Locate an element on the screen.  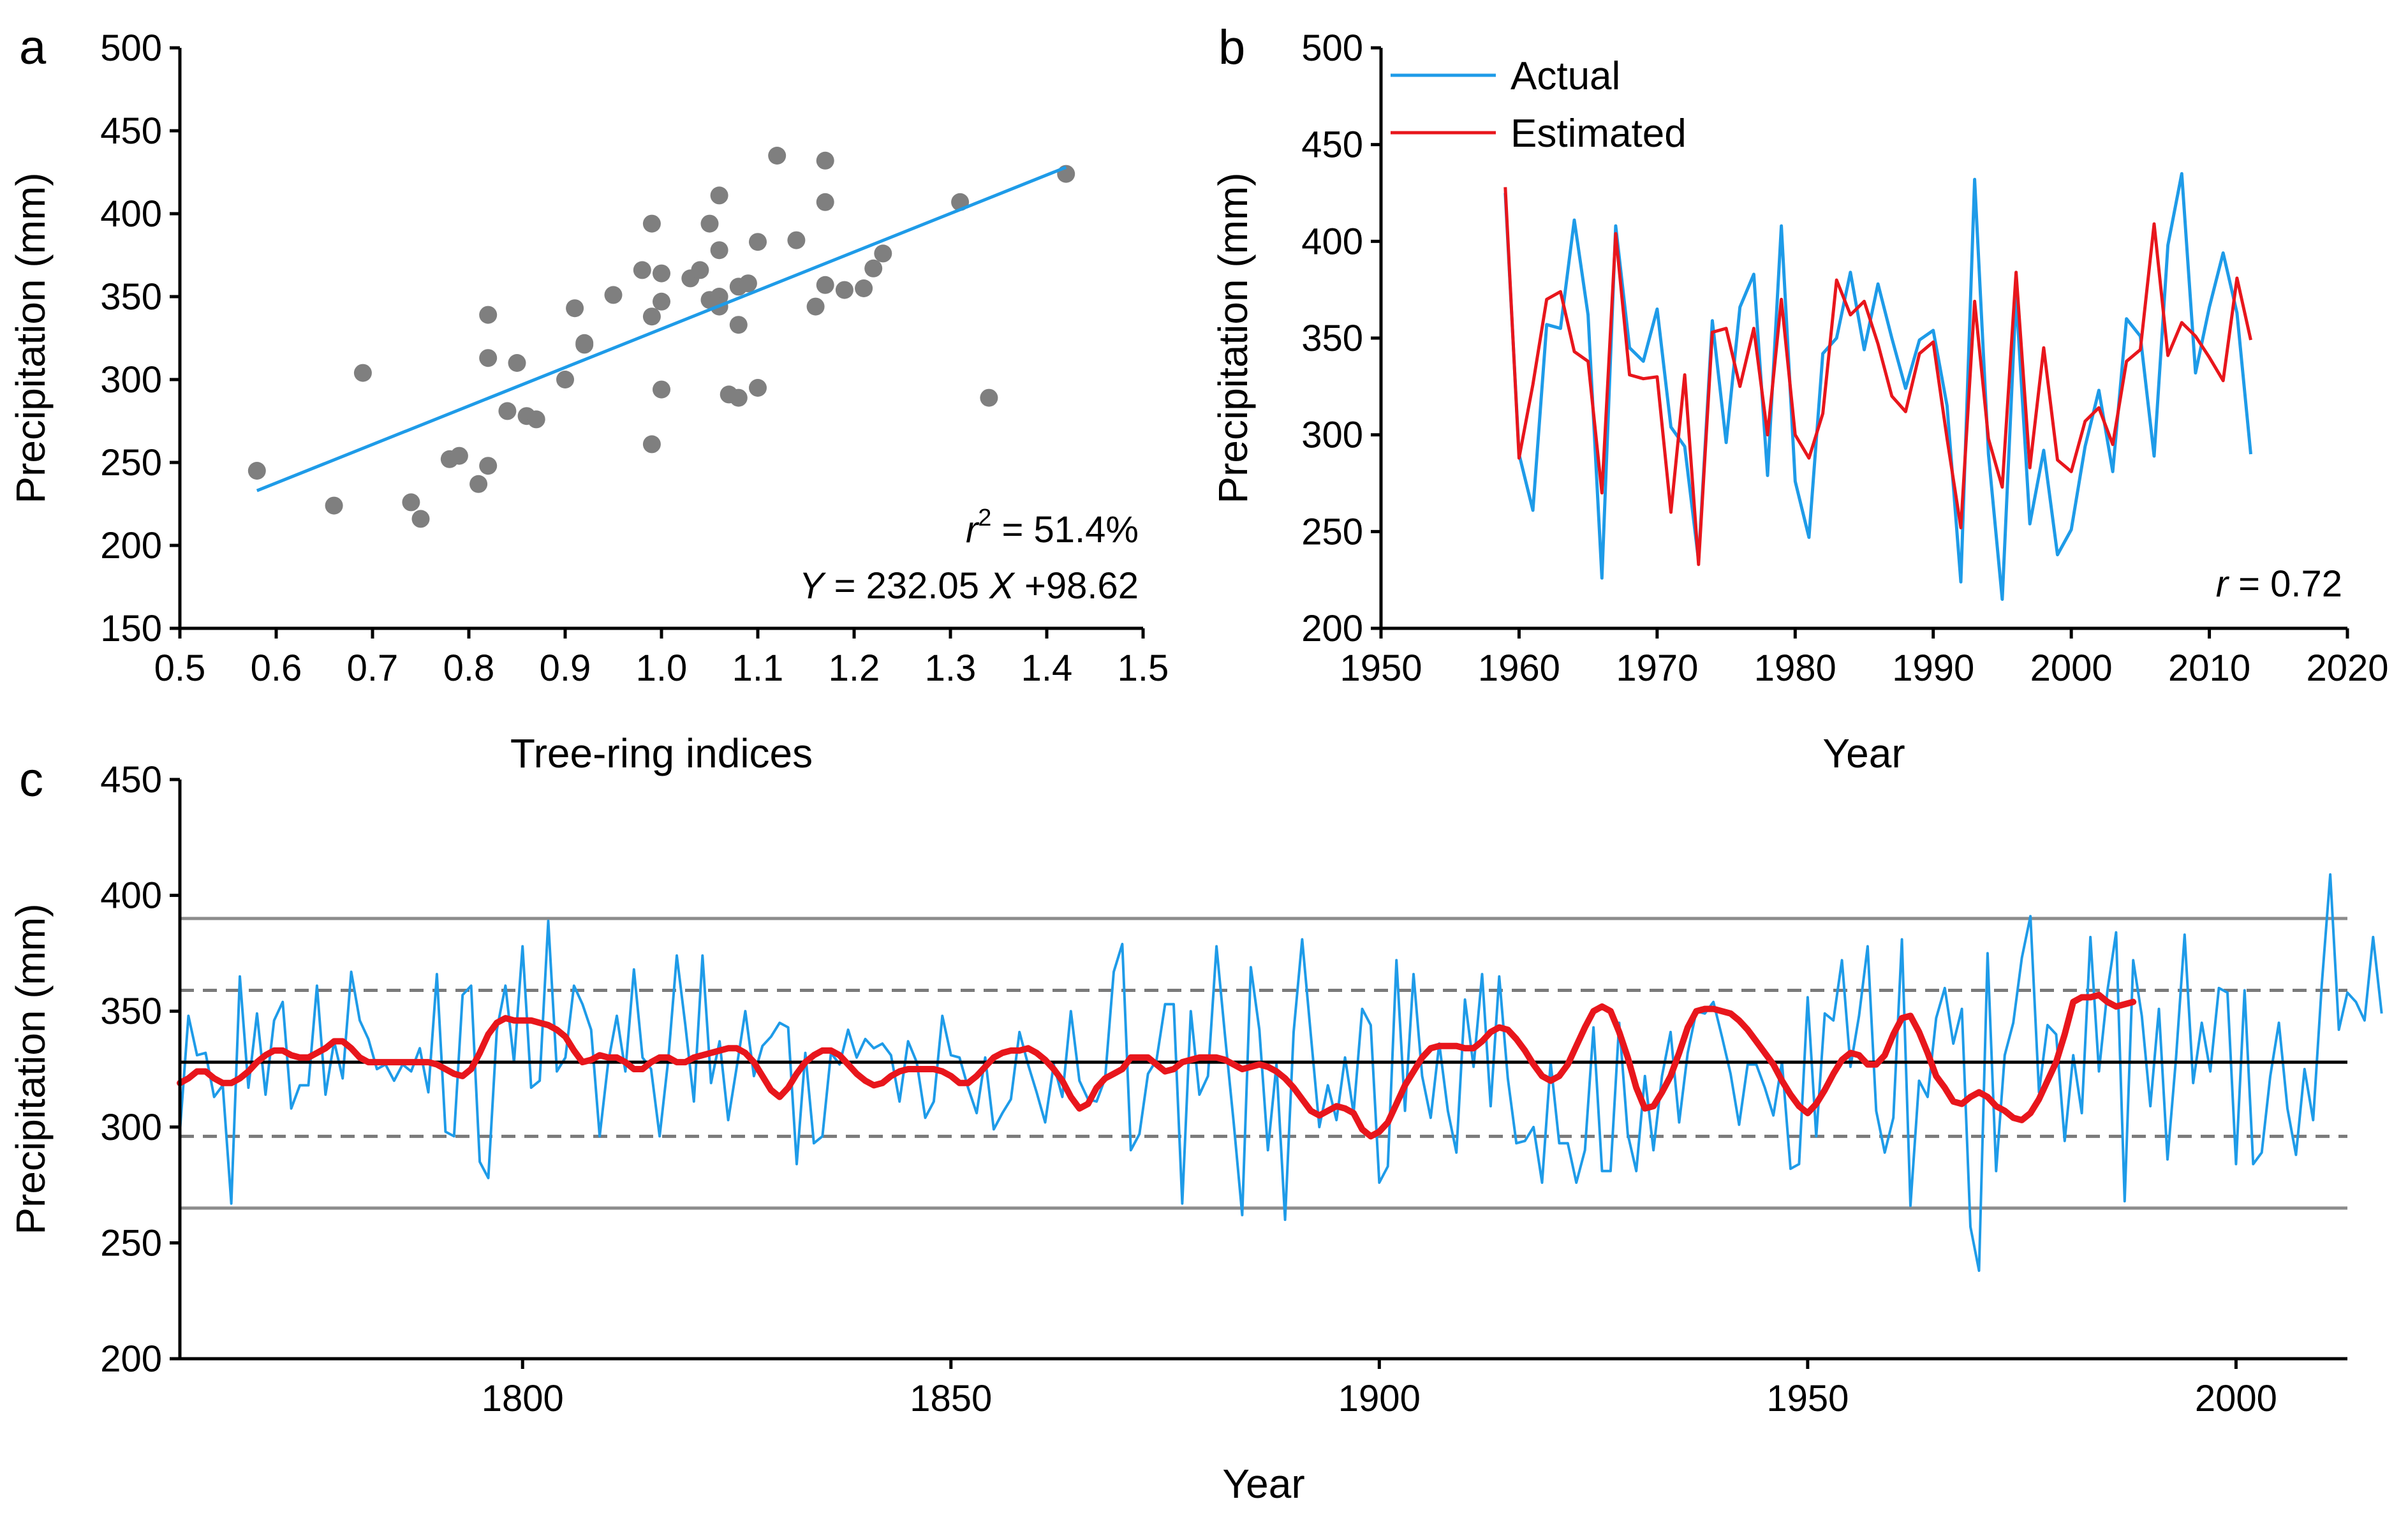
panel-c-x-title: Year is located at coordinates (1263, 1484).